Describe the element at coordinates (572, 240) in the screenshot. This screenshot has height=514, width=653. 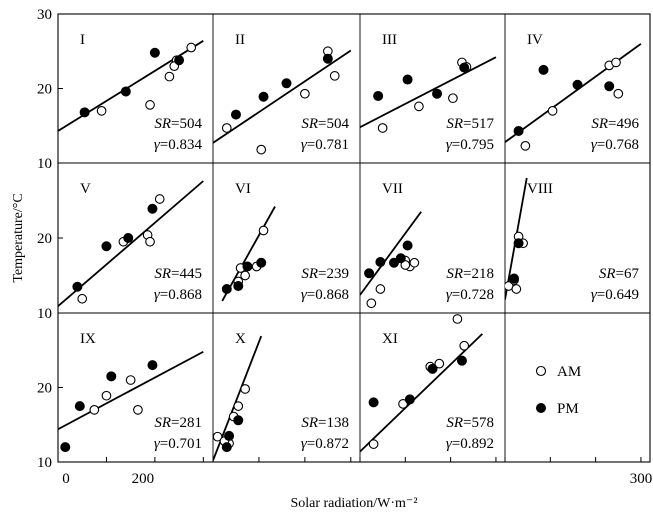
I see `panel-viii: VIII SR=67 γ=0.649` at that location.